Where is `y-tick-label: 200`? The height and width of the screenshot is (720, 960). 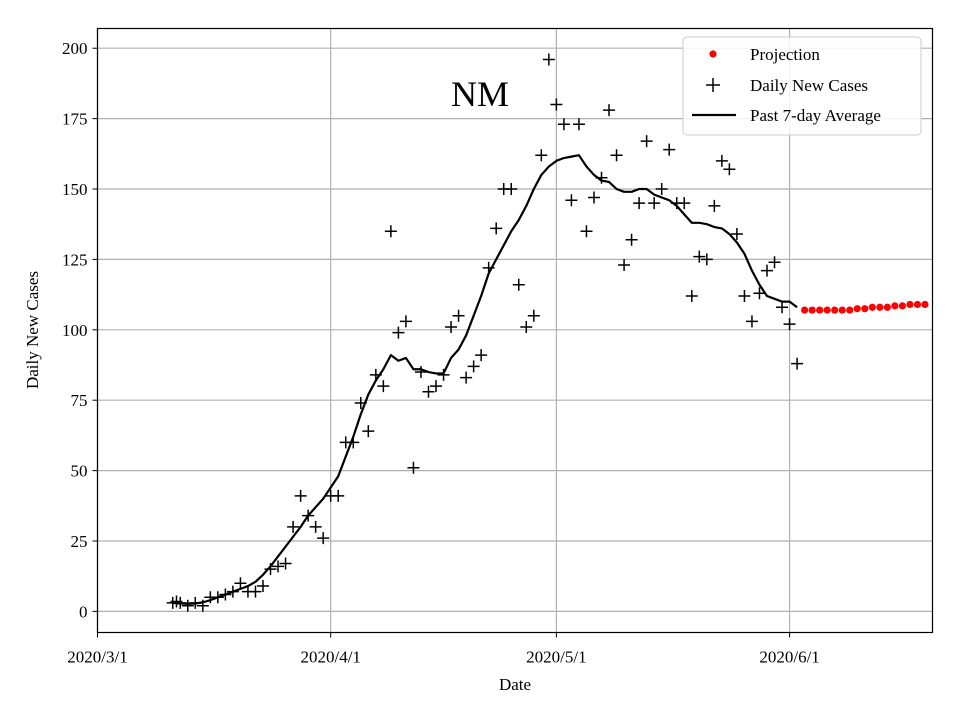
y-tick-label: 200 is located at coordinates (75, 48).